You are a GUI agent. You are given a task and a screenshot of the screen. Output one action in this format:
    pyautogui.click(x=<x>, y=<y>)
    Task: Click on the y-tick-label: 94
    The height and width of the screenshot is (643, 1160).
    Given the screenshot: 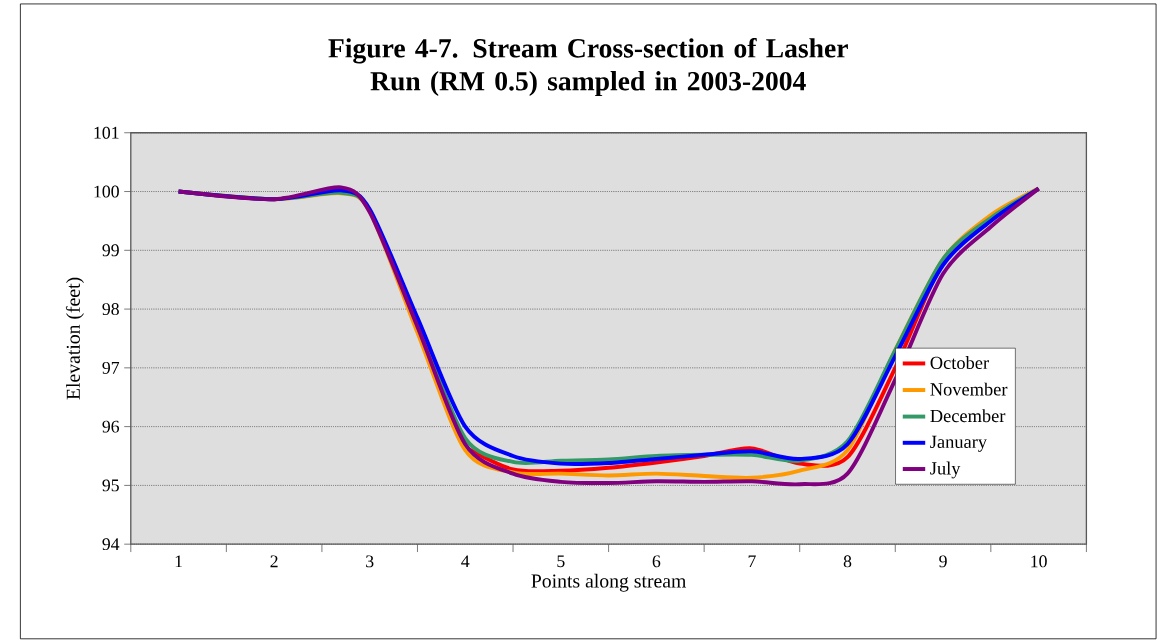 What is the action you would take?
    pyautogui.click(x=111, y=544)
    